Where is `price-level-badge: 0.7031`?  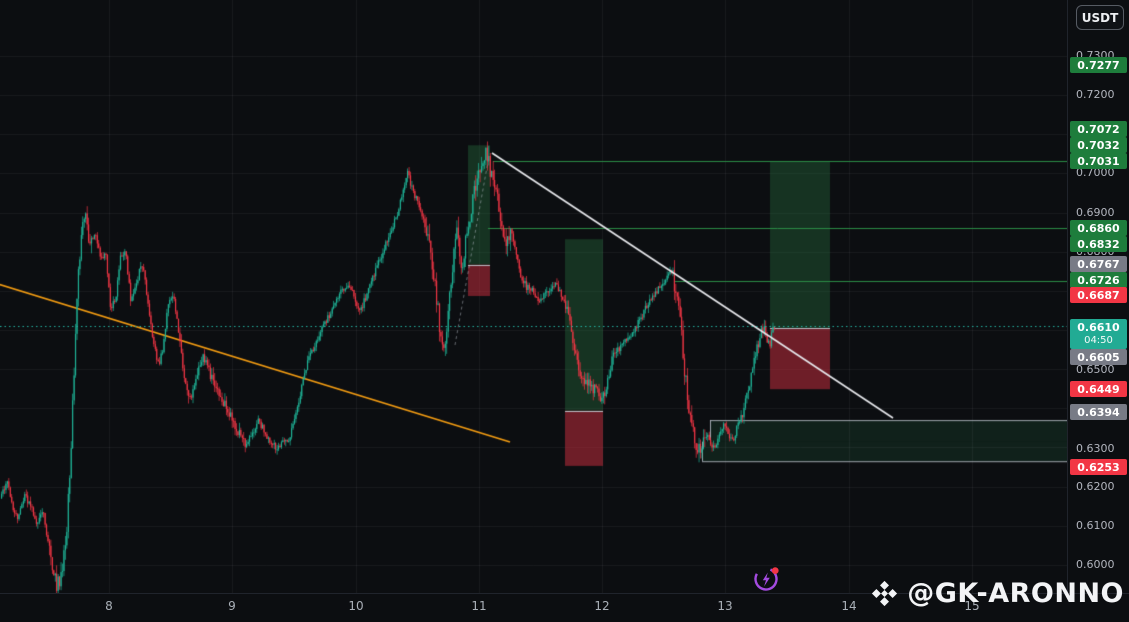 price-level-badge: 0.7031 is located at coordinates (1098, 161).